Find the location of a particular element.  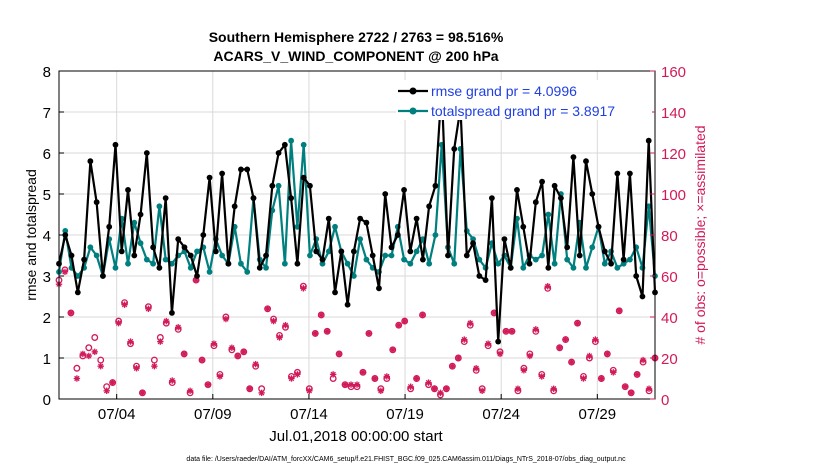

y-left-tick-label: 1 is located at coordinates (47, 359).